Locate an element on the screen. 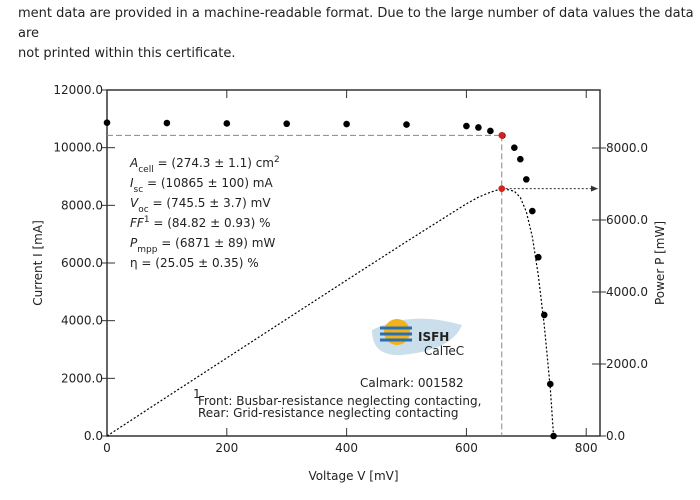 This screenshot has height=500, width=700. footnote-mark: 1 is located at coordinates (197, 394).